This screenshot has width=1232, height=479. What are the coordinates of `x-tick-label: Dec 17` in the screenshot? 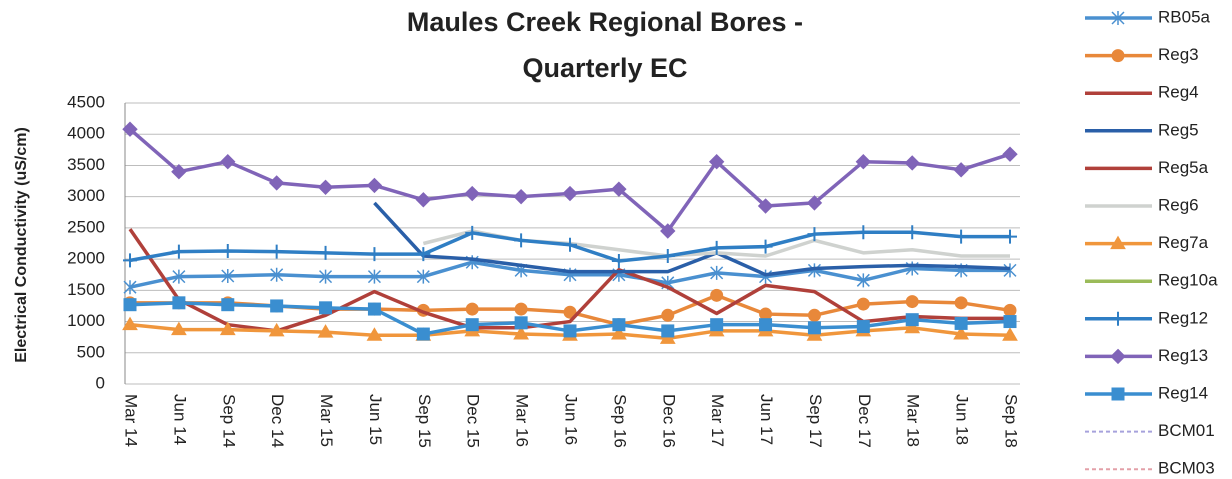 It's located at (864, 421).